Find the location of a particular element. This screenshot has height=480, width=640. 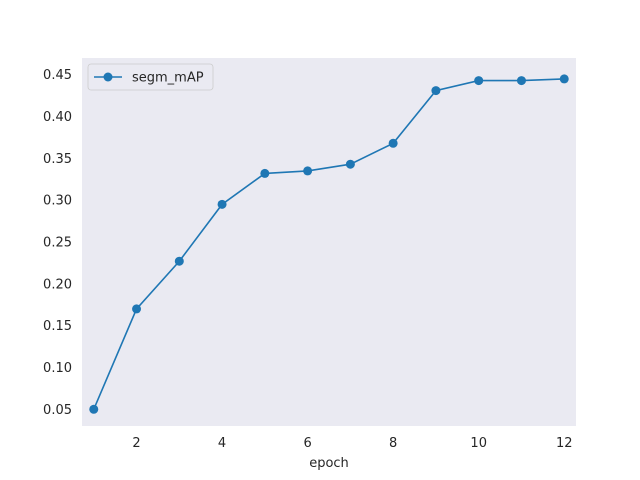

y-tick-label: 0.25 is located at coordinates (57, 243).